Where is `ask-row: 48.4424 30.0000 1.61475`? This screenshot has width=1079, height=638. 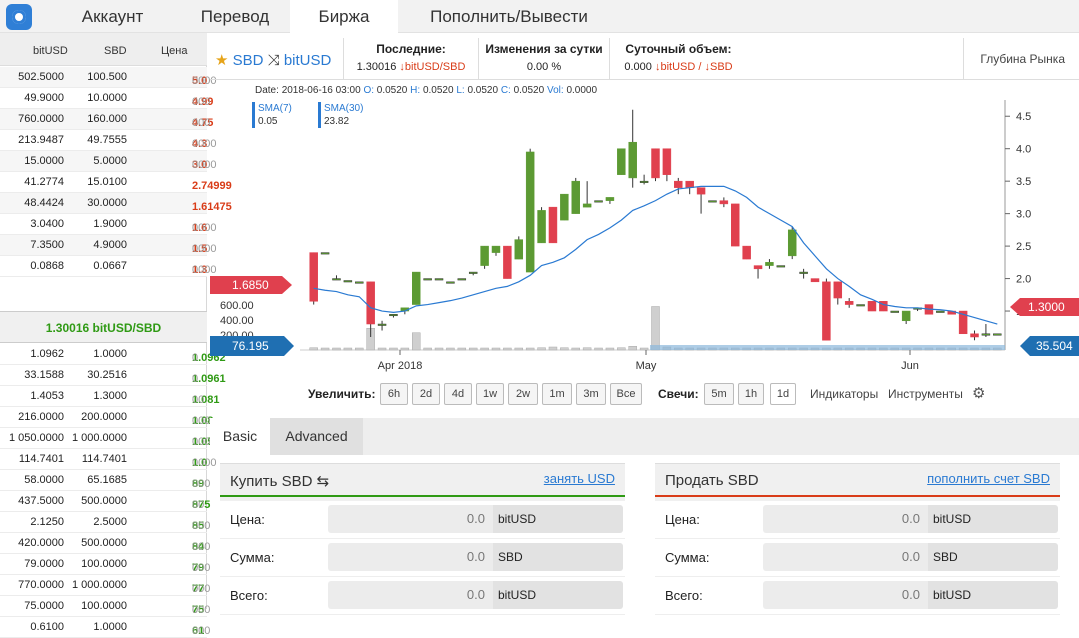
ask-row: 48.4424 30.0000 1.61475 is located at coordinates (116, 203).